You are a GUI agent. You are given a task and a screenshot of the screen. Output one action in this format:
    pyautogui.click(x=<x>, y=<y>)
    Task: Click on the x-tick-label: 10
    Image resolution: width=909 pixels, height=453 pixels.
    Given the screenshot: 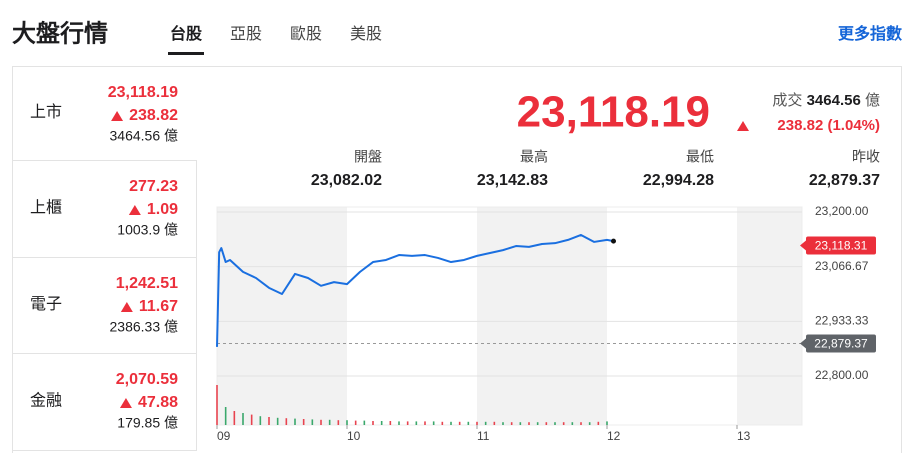 What is the action you would take?
    pyautogui.click(x=354, y=436)
    